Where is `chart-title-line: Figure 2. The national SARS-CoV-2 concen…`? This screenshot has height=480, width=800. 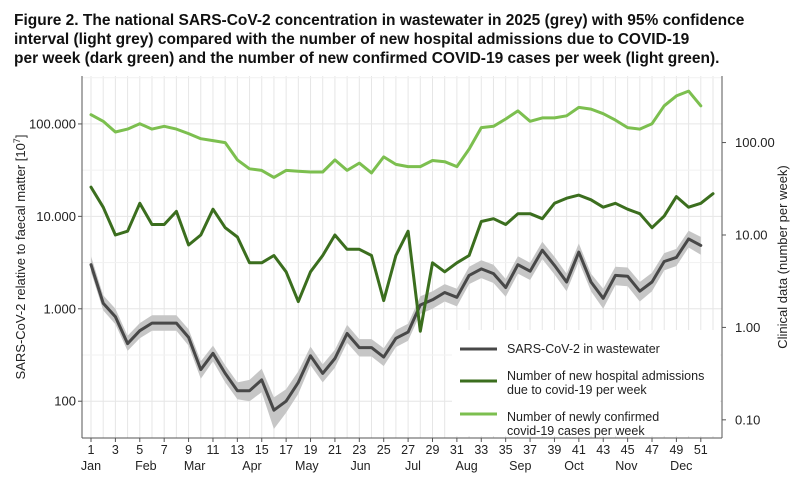 chart-title-line: Figure 2. The national SARS-CoV-2 concen… is located at coordinates (379, 20).